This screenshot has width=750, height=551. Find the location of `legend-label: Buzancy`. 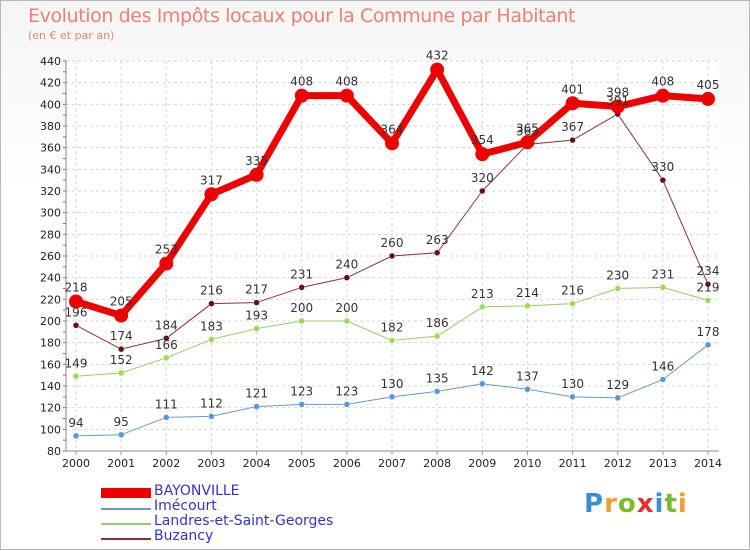

legend-label: Buzancy is located at coordinates (184, 536).